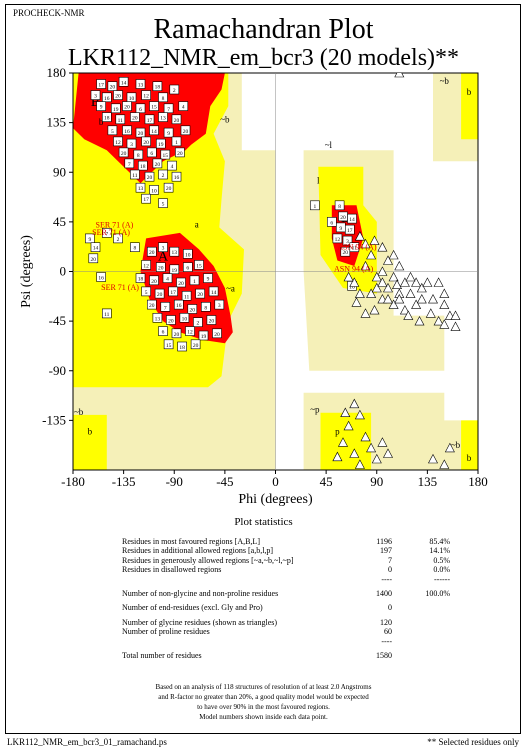 The height and width of the screenshot is (752, 527). Describe the element at coordinates (390, 560) in the screenshot. I see `stats-count: 7` at that location.